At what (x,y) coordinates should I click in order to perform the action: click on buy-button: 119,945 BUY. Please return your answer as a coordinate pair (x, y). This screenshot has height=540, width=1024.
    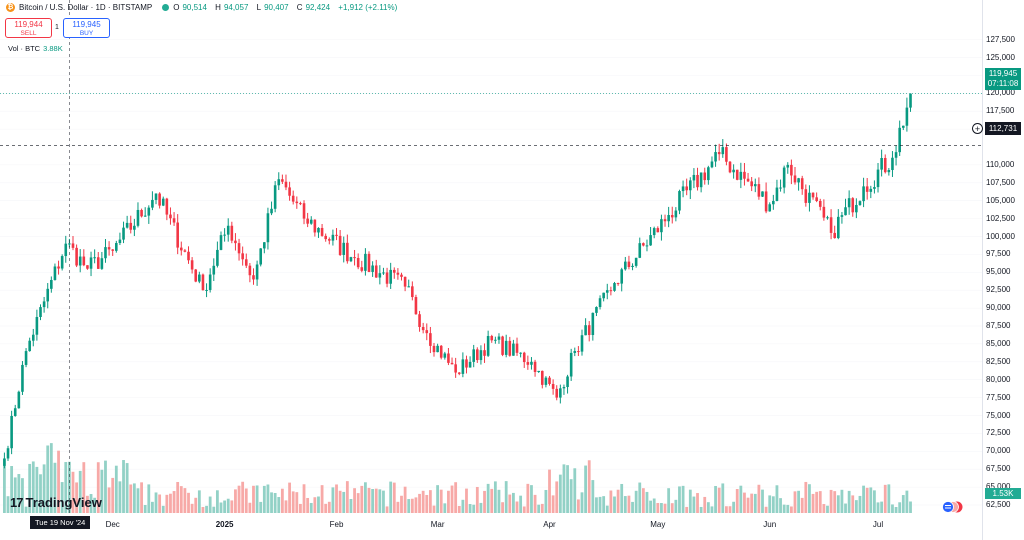
    Looking at the image, I should click on (86, 28).